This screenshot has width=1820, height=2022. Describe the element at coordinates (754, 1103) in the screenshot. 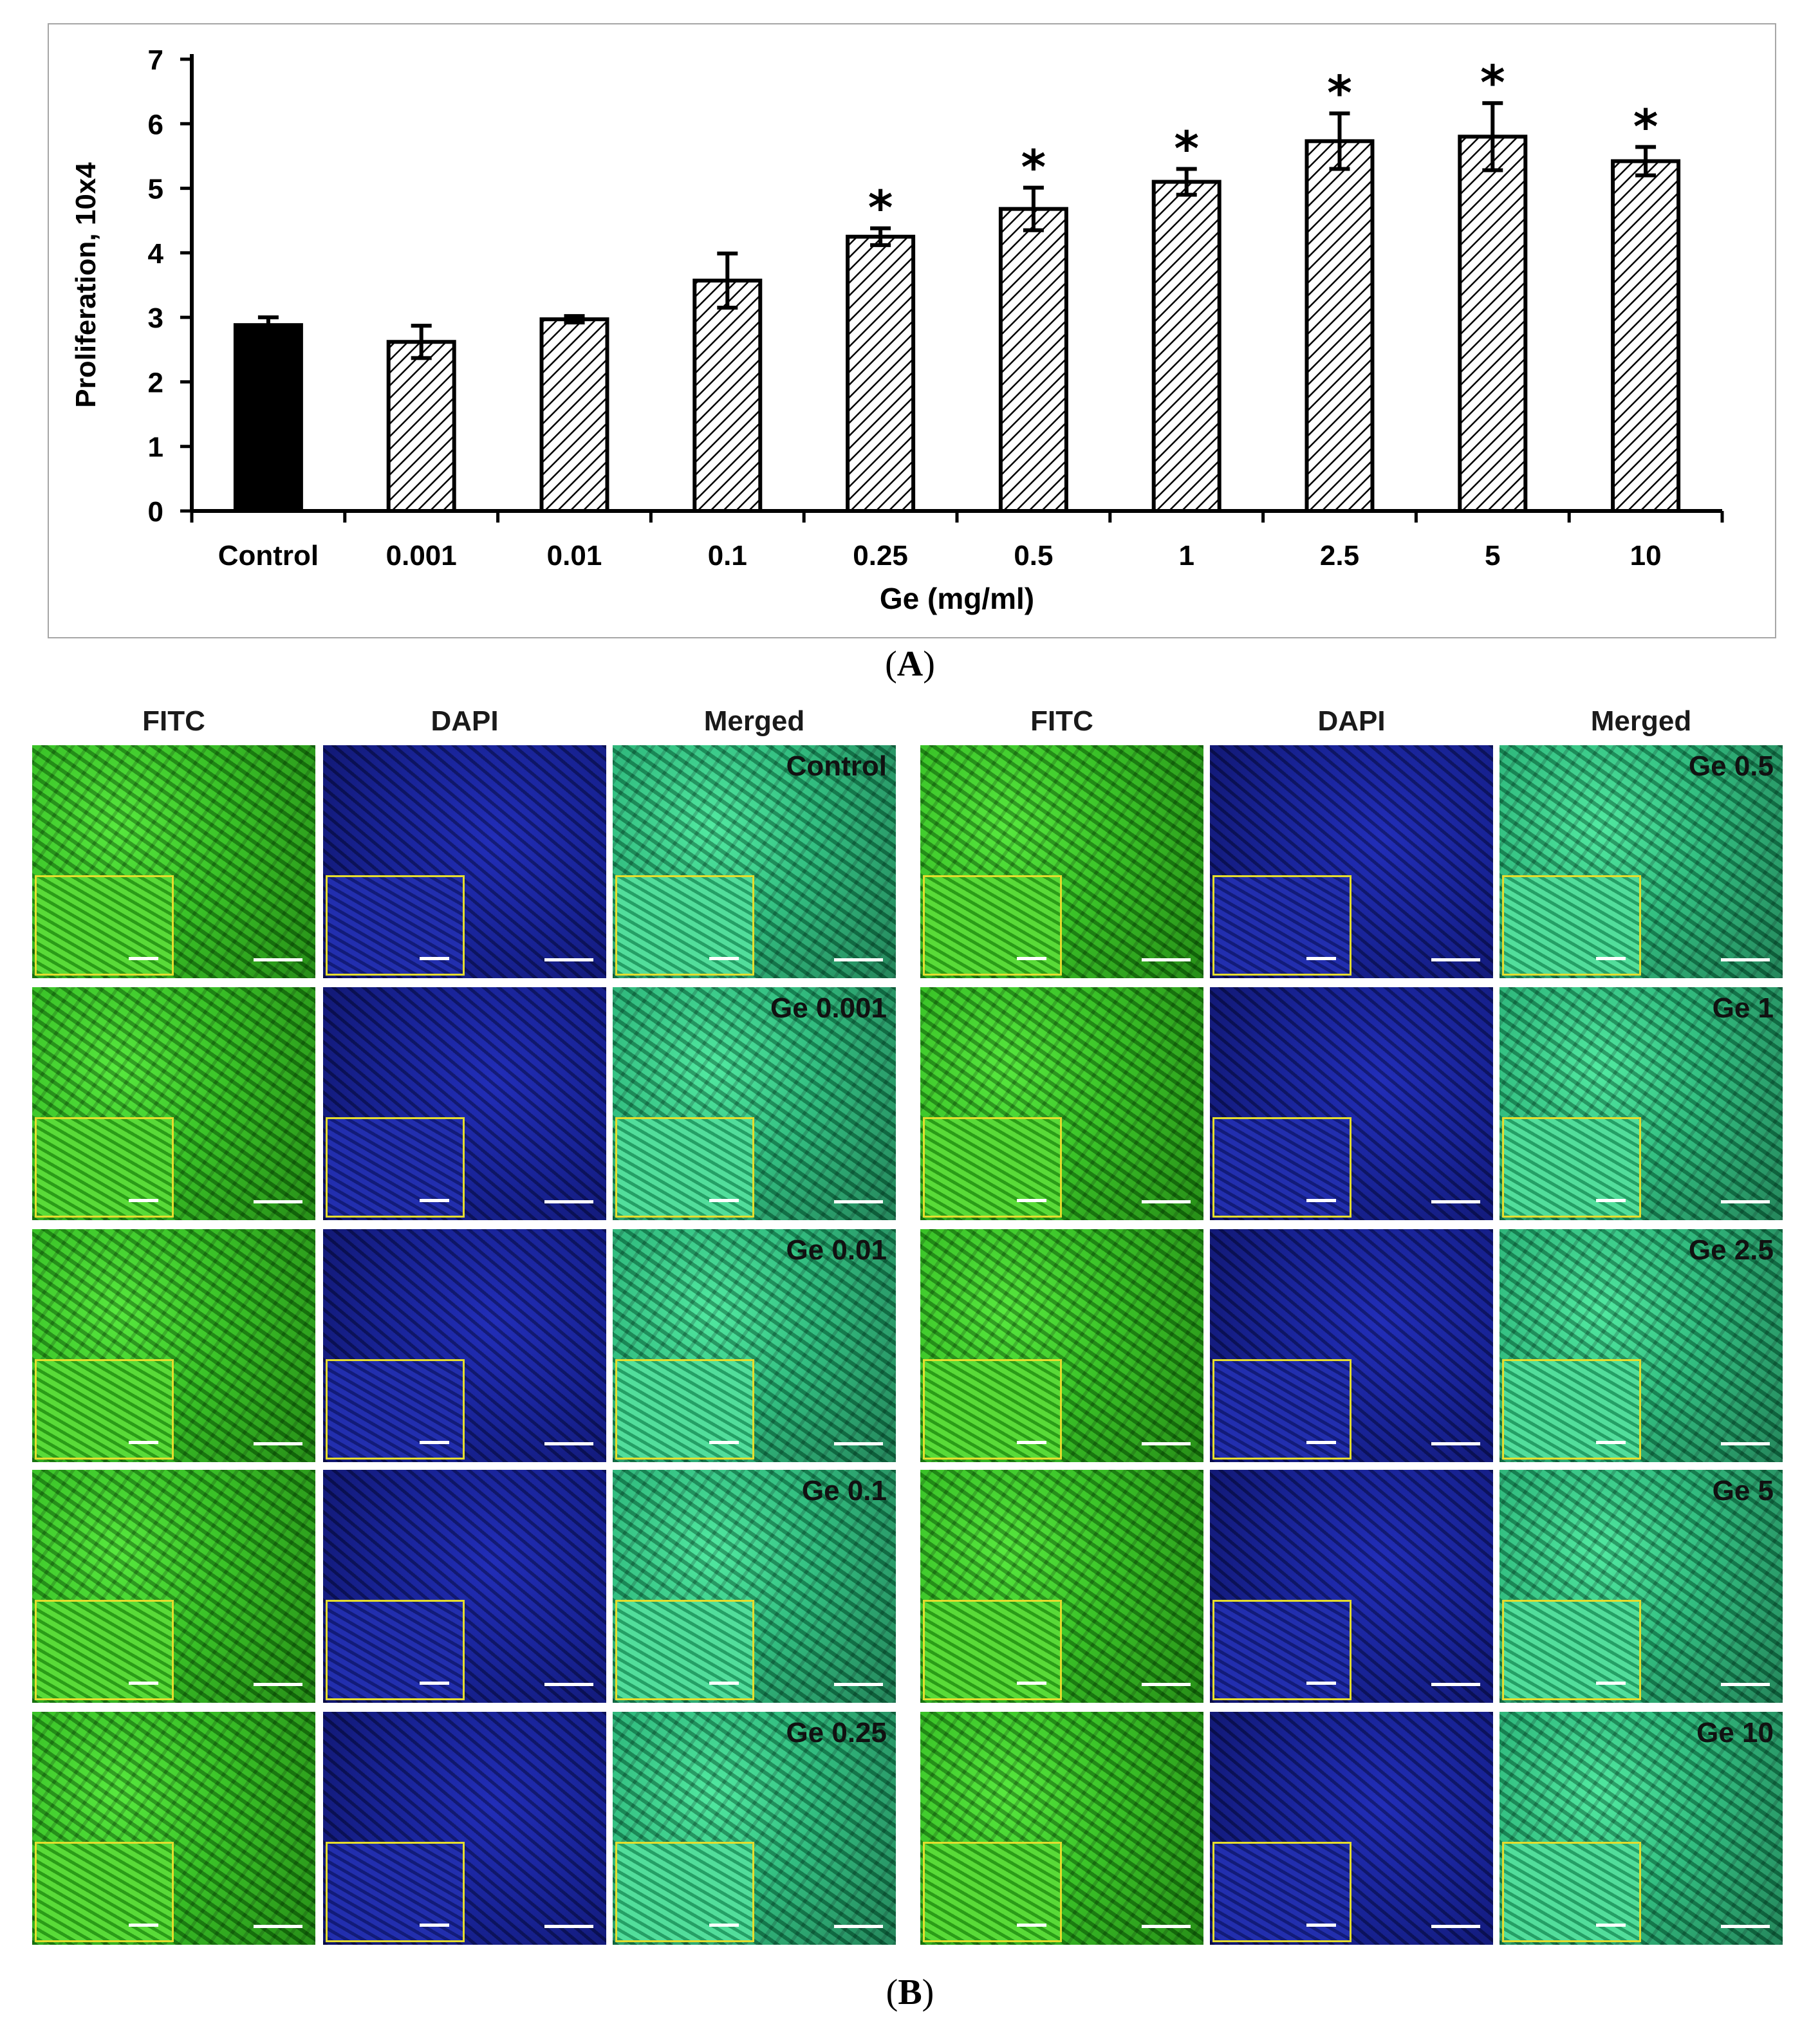

I see `micrograph-merged: Ge 0.001` at that location.